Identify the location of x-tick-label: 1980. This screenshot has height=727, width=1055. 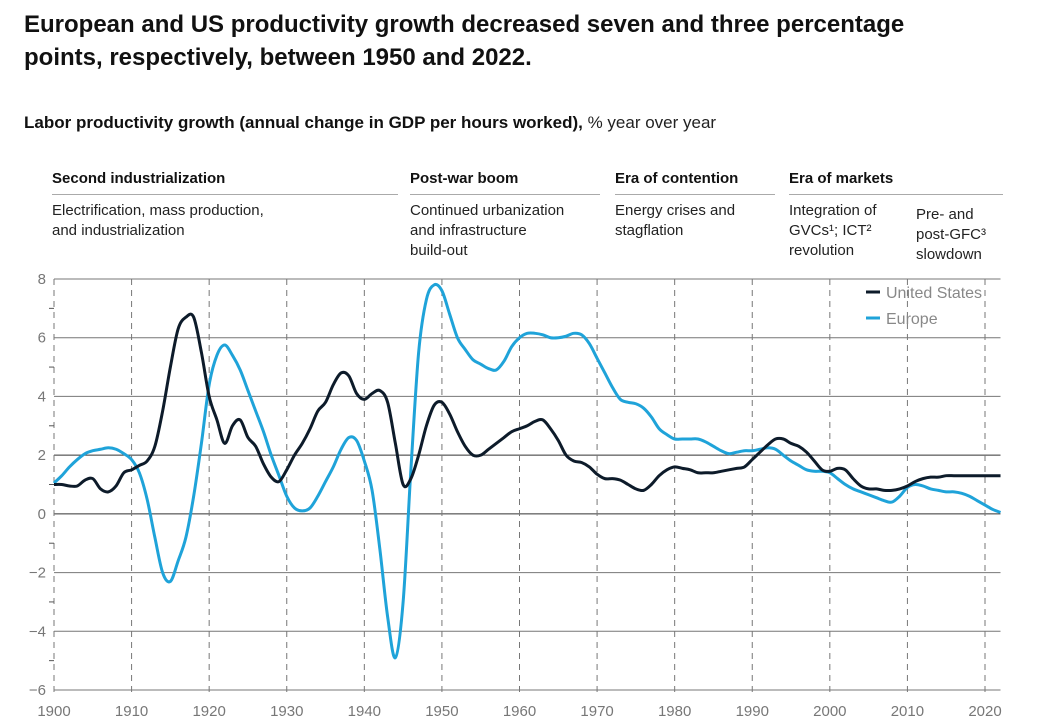
(674, 711).